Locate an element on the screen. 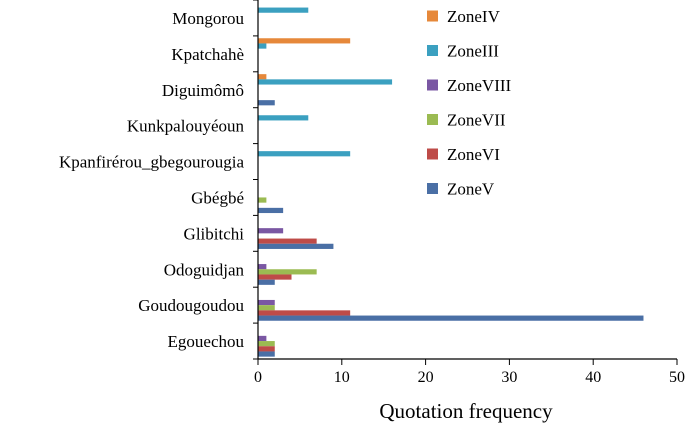 The height and width of the screenshot is (430, 685). category-label-kpanfirerou-gbegourougia: Kpanfirérou_gbegourougia is located at coordinates (152, 162).